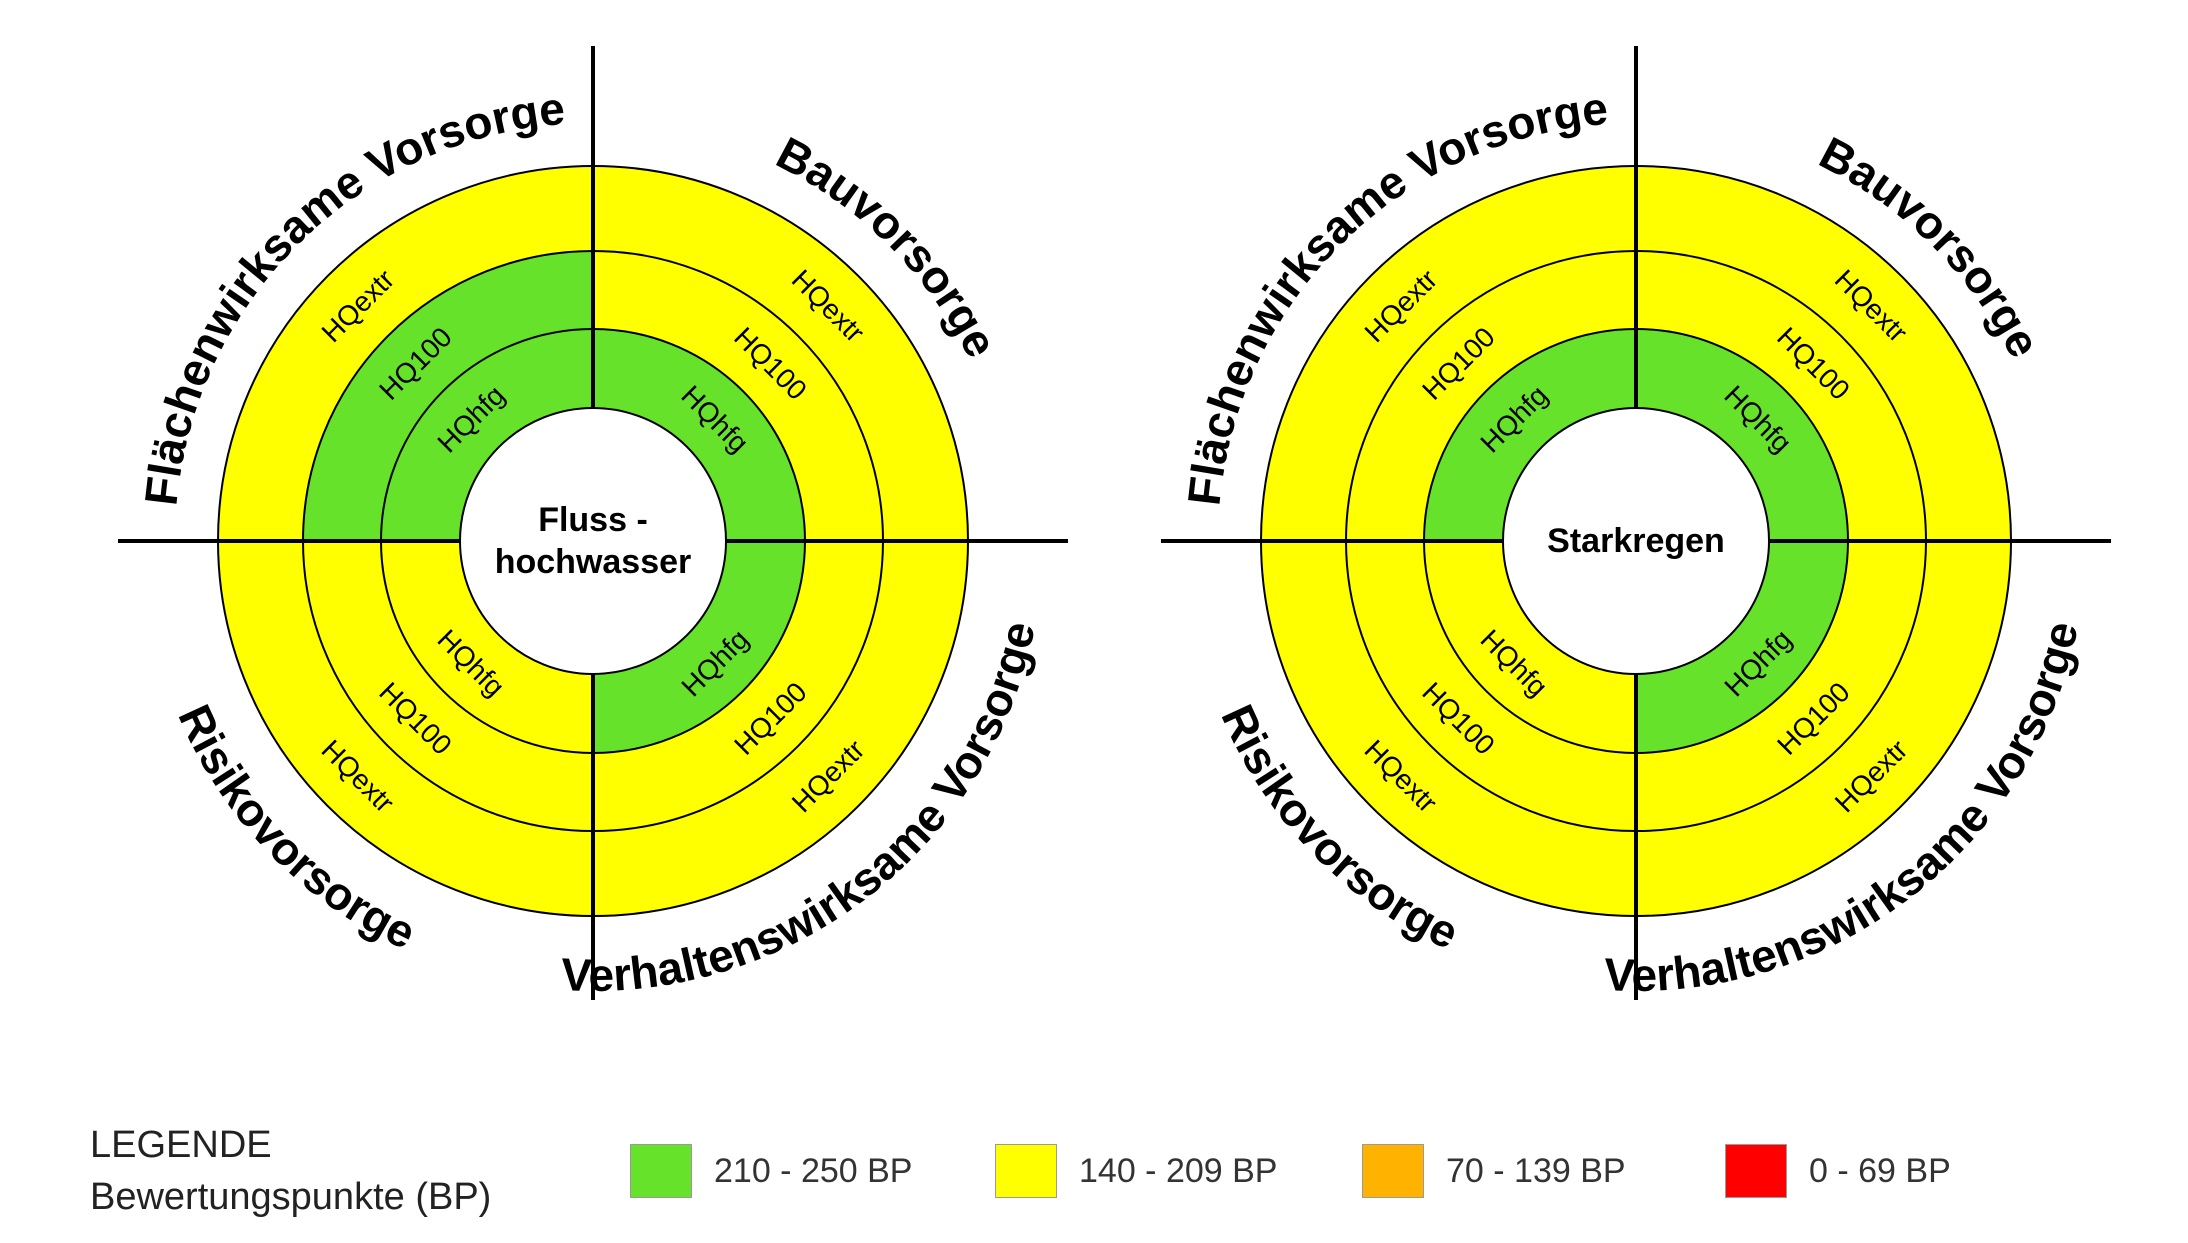 The height and width of the screenshot is (1243, 2188). Describe the element at coordinates (813, 1170) in the screenshot. I see `legend-label: 210 - 250 BP` at that location.